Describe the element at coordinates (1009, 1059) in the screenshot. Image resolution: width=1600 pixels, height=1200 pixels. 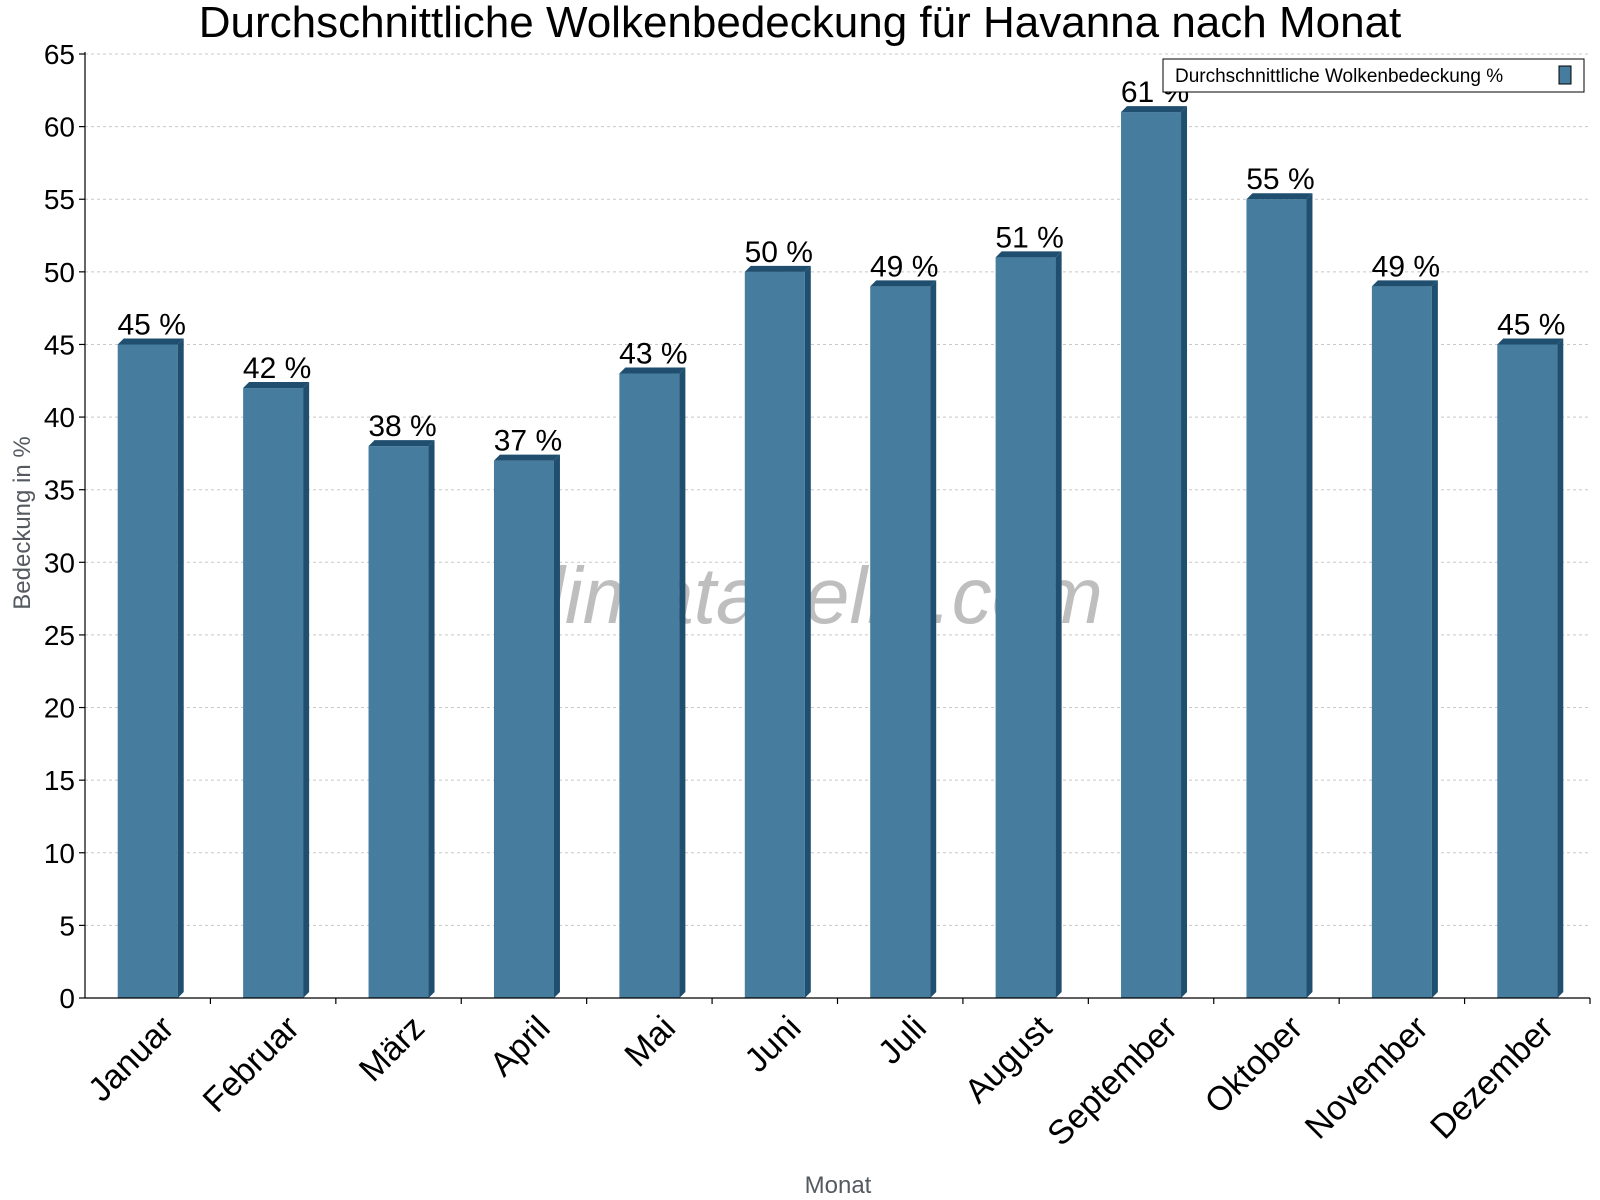
I see `x-tick-label-august: August` at that location.